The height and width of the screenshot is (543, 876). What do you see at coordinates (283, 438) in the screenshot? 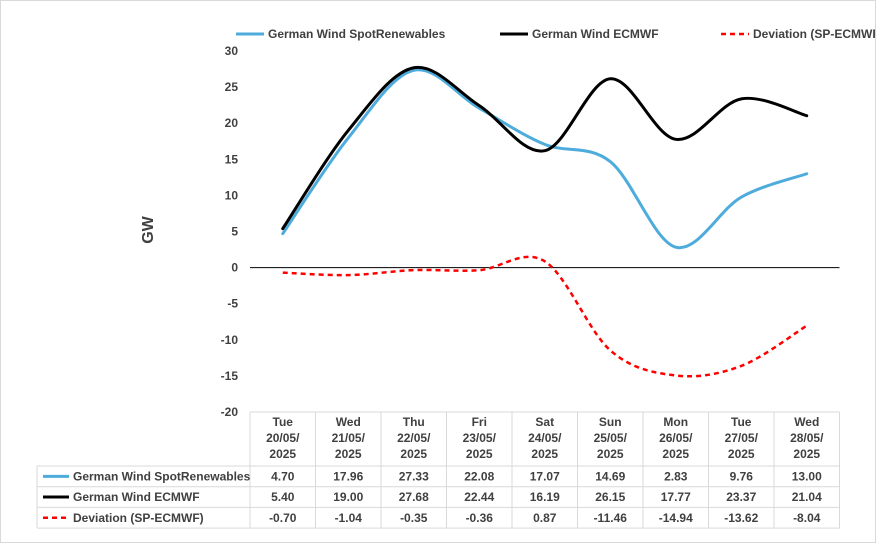
I see `x-category-label: Tue 20/05/2025` at bounding box center [283, 438].